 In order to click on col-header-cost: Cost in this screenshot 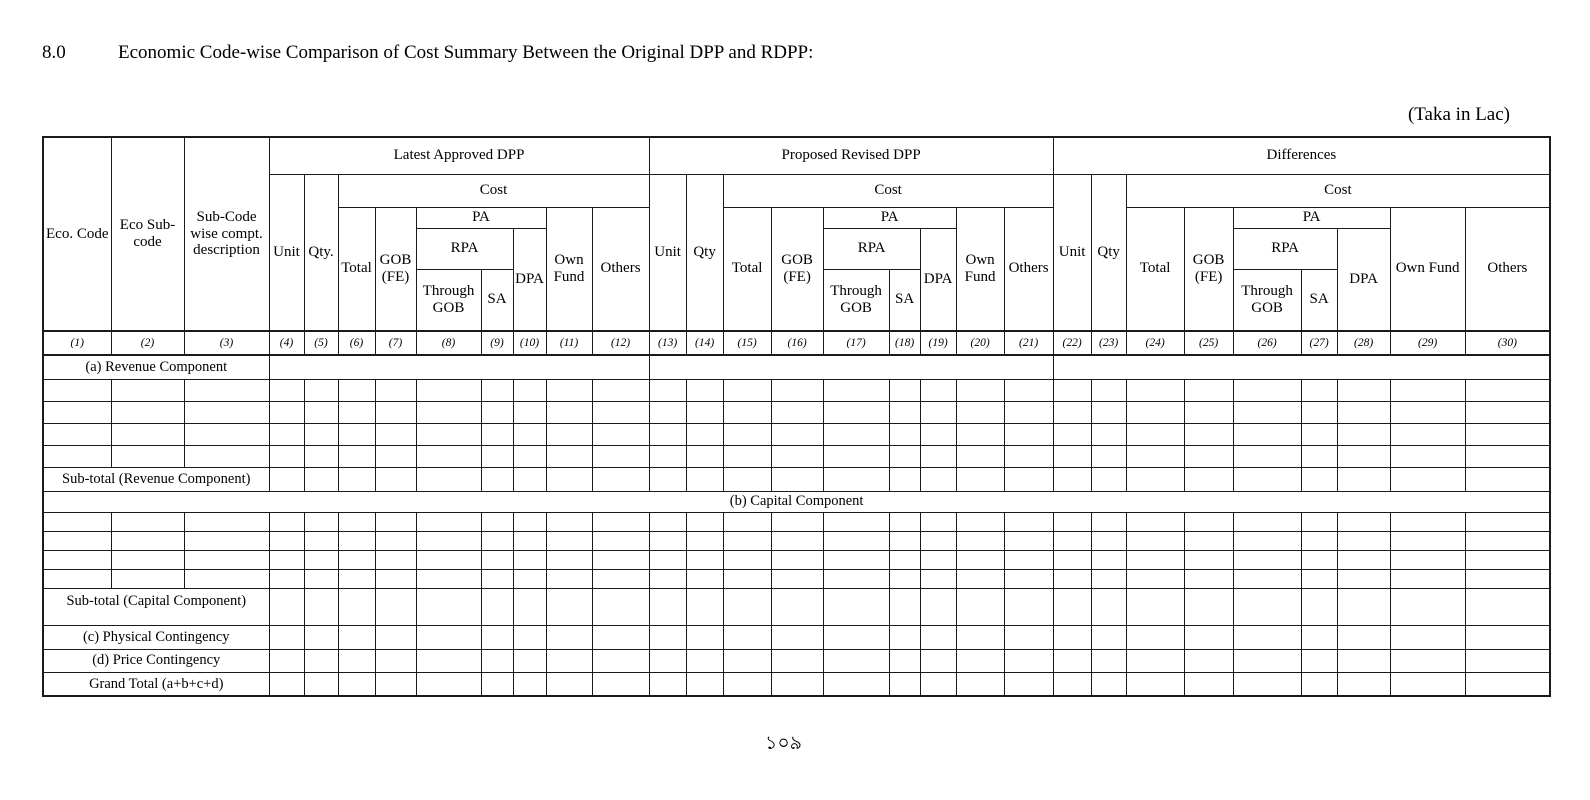, I will do `click(493, 190)`.